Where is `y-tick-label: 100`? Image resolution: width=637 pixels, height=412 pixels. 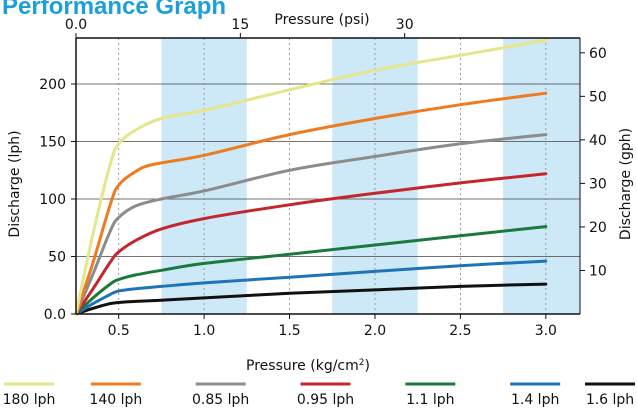
y-tick-label: 100 is located at coordinates (52, 200).